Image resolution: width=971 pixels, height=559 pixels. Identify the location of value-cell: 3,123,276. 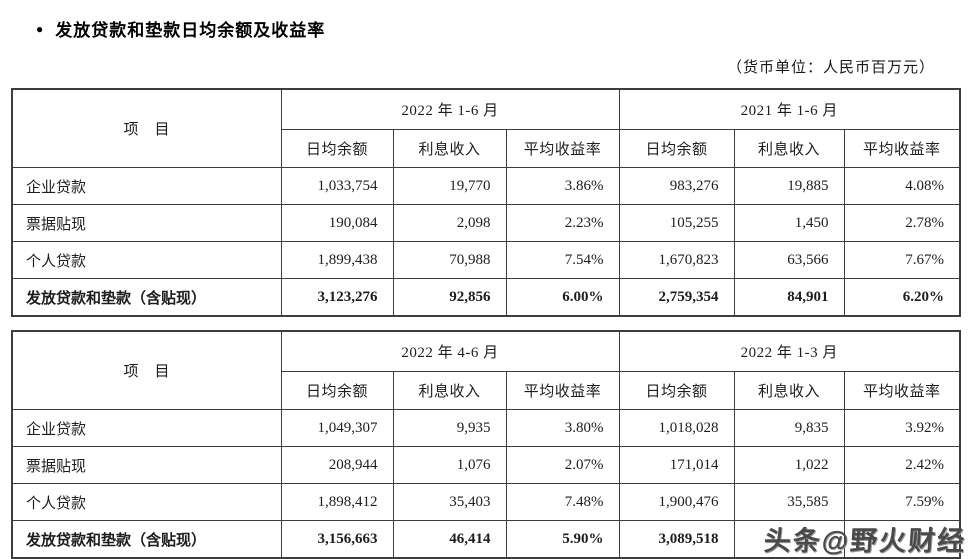
(337, 297).